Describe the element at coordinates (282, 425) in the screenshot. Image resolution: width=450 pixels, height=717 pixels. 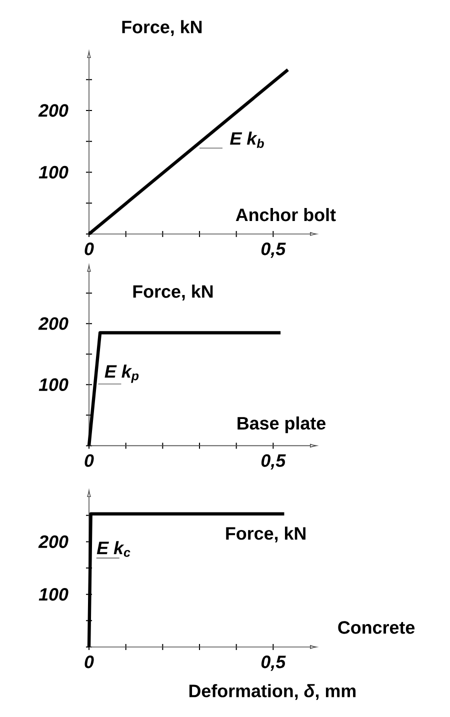
I see `annotation: Base plate` at that location.